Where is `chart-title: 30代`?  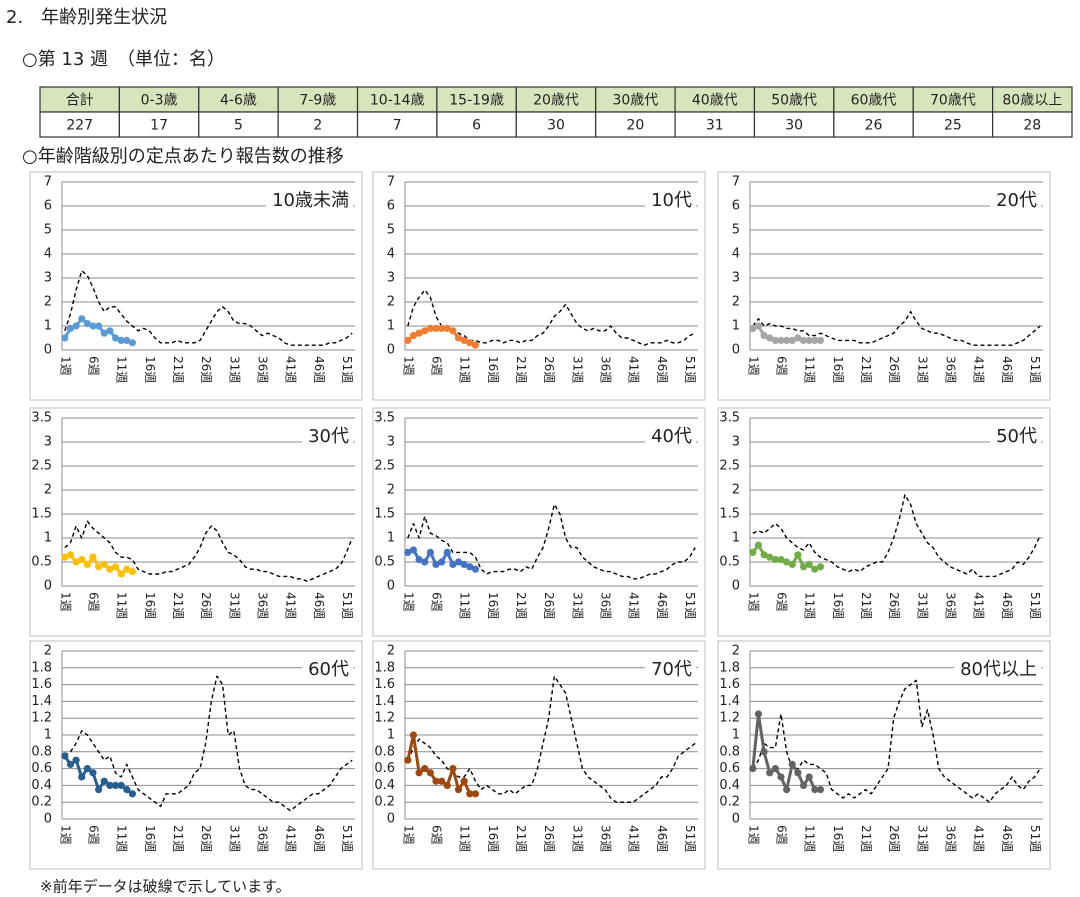 chart-title: 30代 is located at coordinates (328, 436).